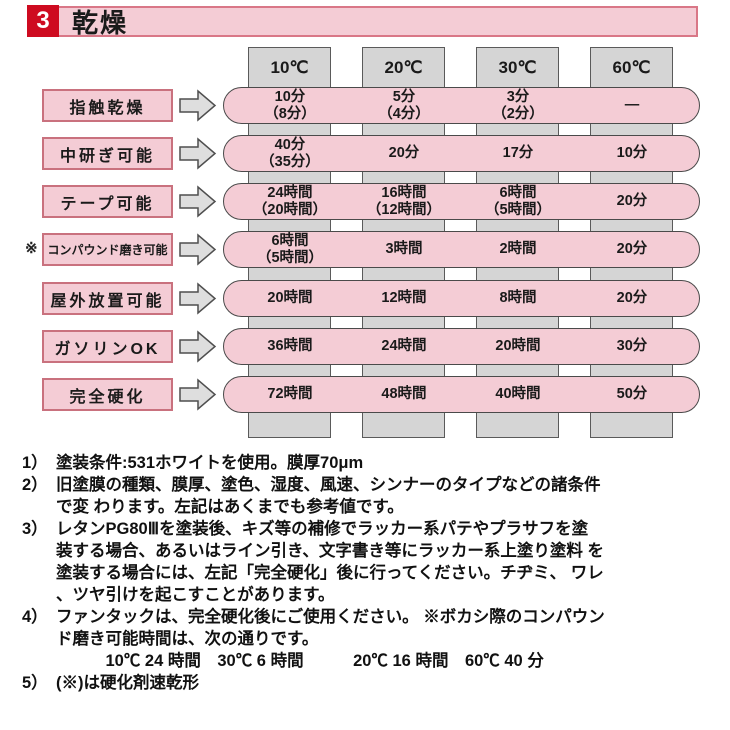 This screenshot has width=730, height=730. I want to click on pill-cell: 72時間, so click(290, 394).